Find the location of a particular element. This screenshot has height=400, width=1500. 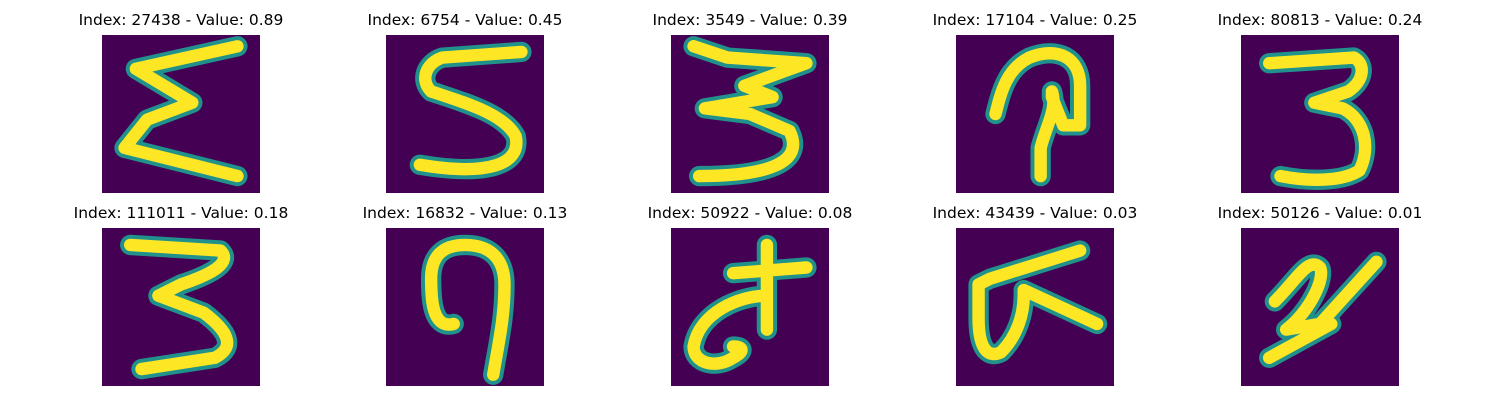

grid-panel: Index: 16832 - Value: 0.13 is located at coordinates (465, 293).